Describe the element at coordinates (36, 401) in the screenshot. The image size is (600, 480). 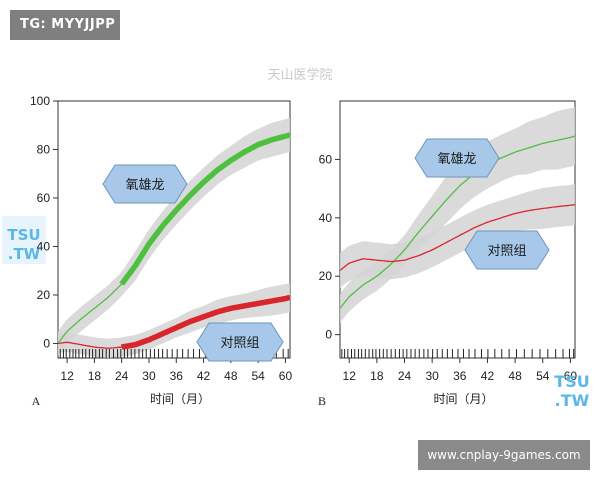
I see `panel-label: A` at that location.